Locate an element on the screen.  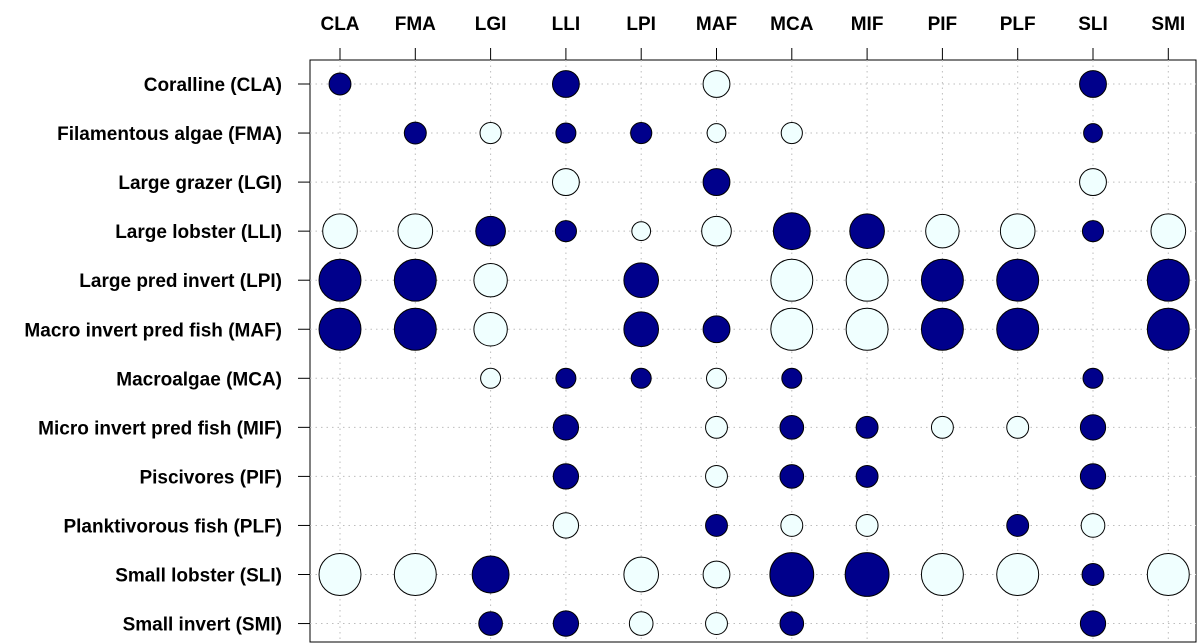
row-label-10: Small lobster (SLI) is located at coordinates (198, 576).